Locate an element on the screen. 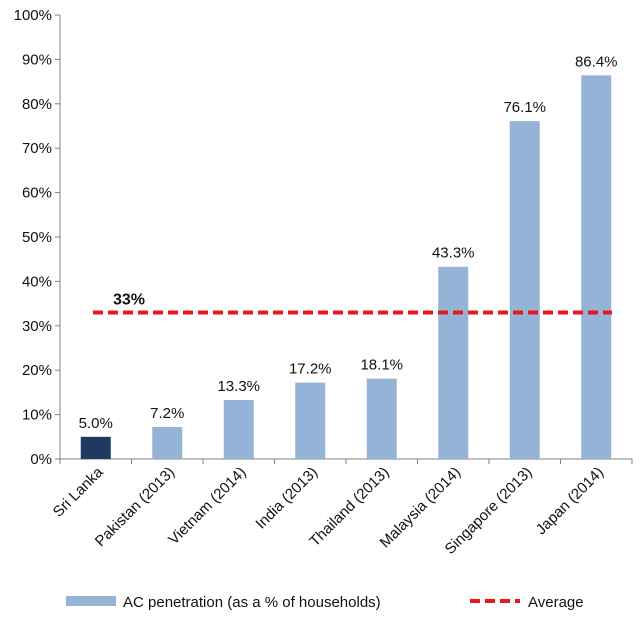 The height and width of the screenshot is (618, 640). data-label: 13.3% is located at coordinates (238, 386).